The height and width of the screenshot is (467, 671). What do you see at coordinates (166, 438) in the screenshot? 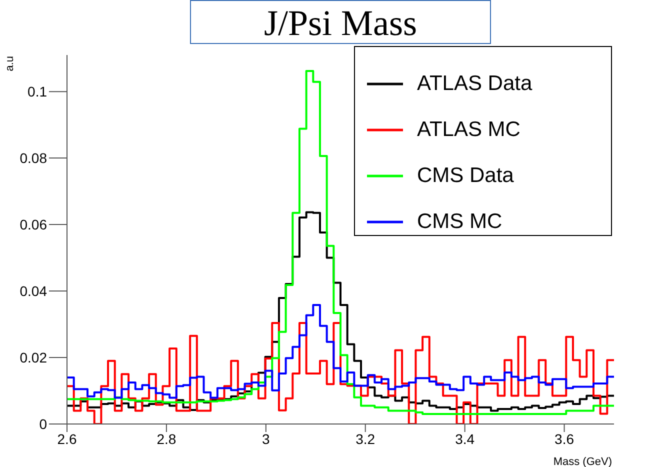
I see `x-tick-label: 2.8` at bounding box center [166, 438].